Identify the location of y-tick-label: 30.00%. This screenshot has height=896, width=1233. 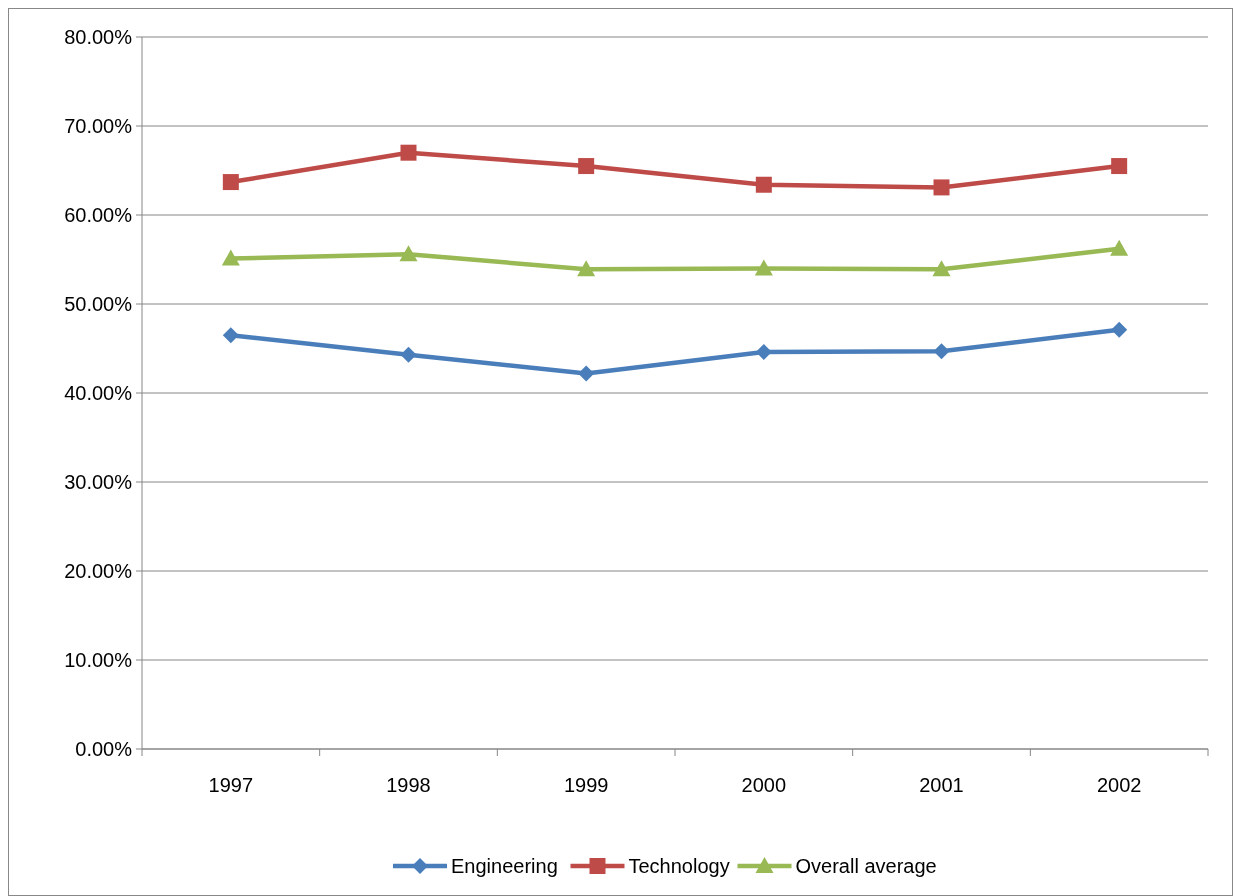
(98, 482).